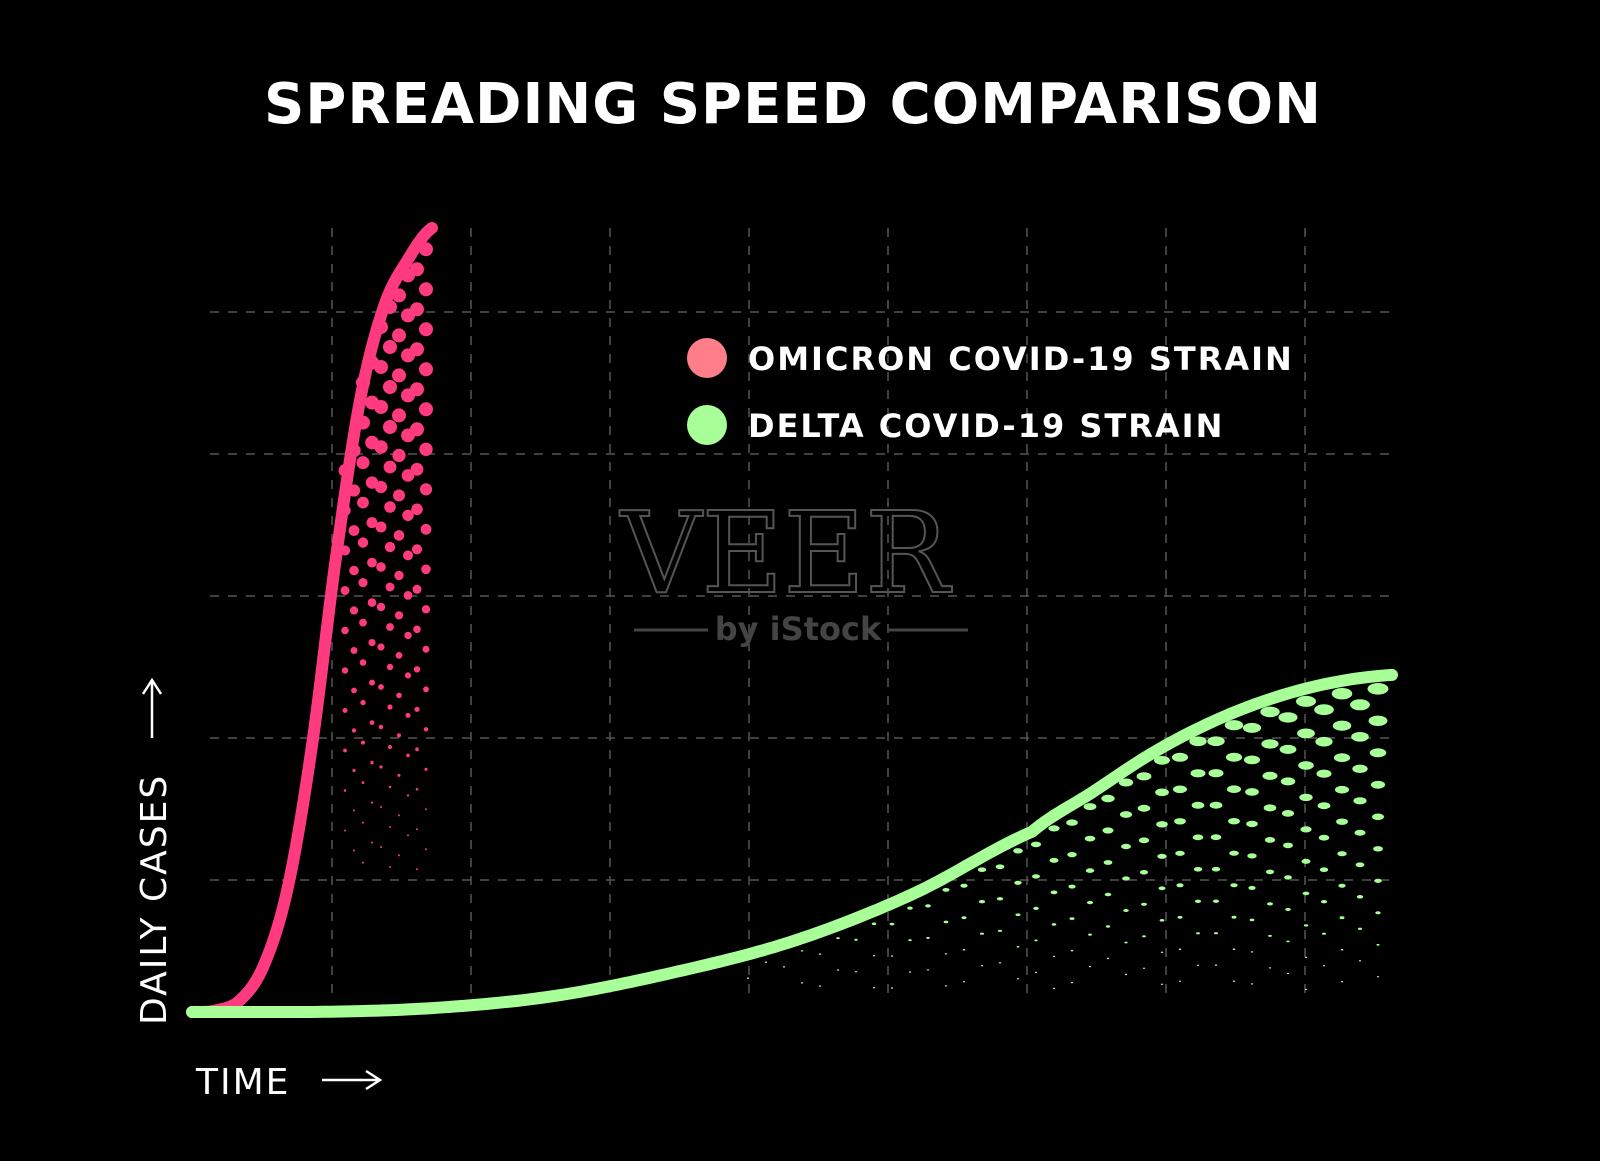 This screenshot has height=1161, width=1600. I want to click on dot-fill-omicron, so click(385, 556).